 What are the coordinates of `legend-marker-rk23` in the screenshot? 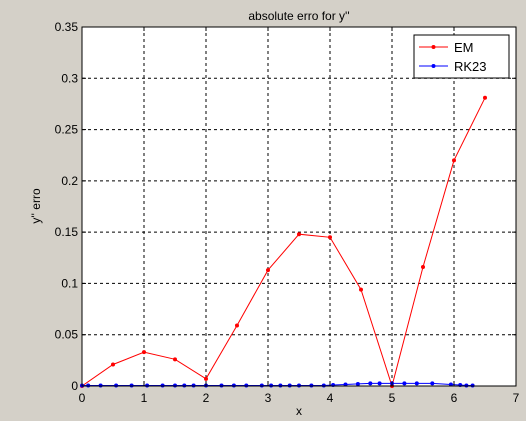 It's located at (433, 66).